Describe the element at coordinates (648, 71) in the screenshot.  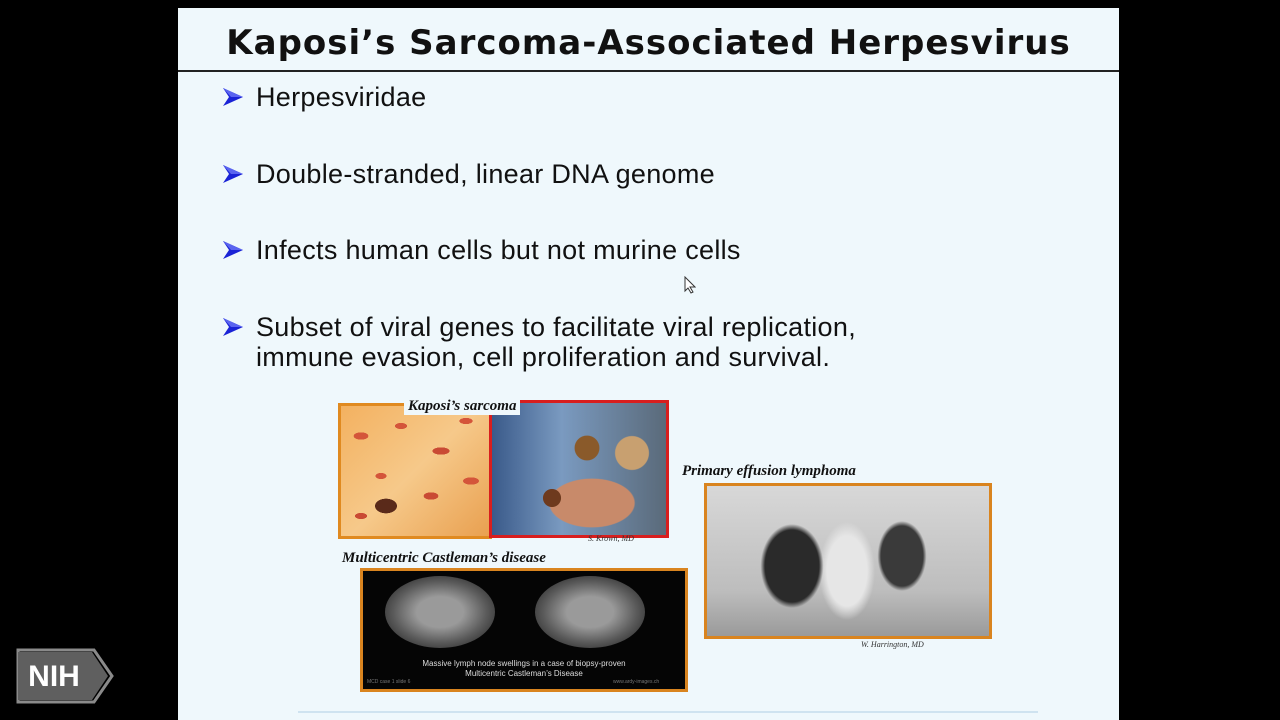
I see `title-divider` at that location.